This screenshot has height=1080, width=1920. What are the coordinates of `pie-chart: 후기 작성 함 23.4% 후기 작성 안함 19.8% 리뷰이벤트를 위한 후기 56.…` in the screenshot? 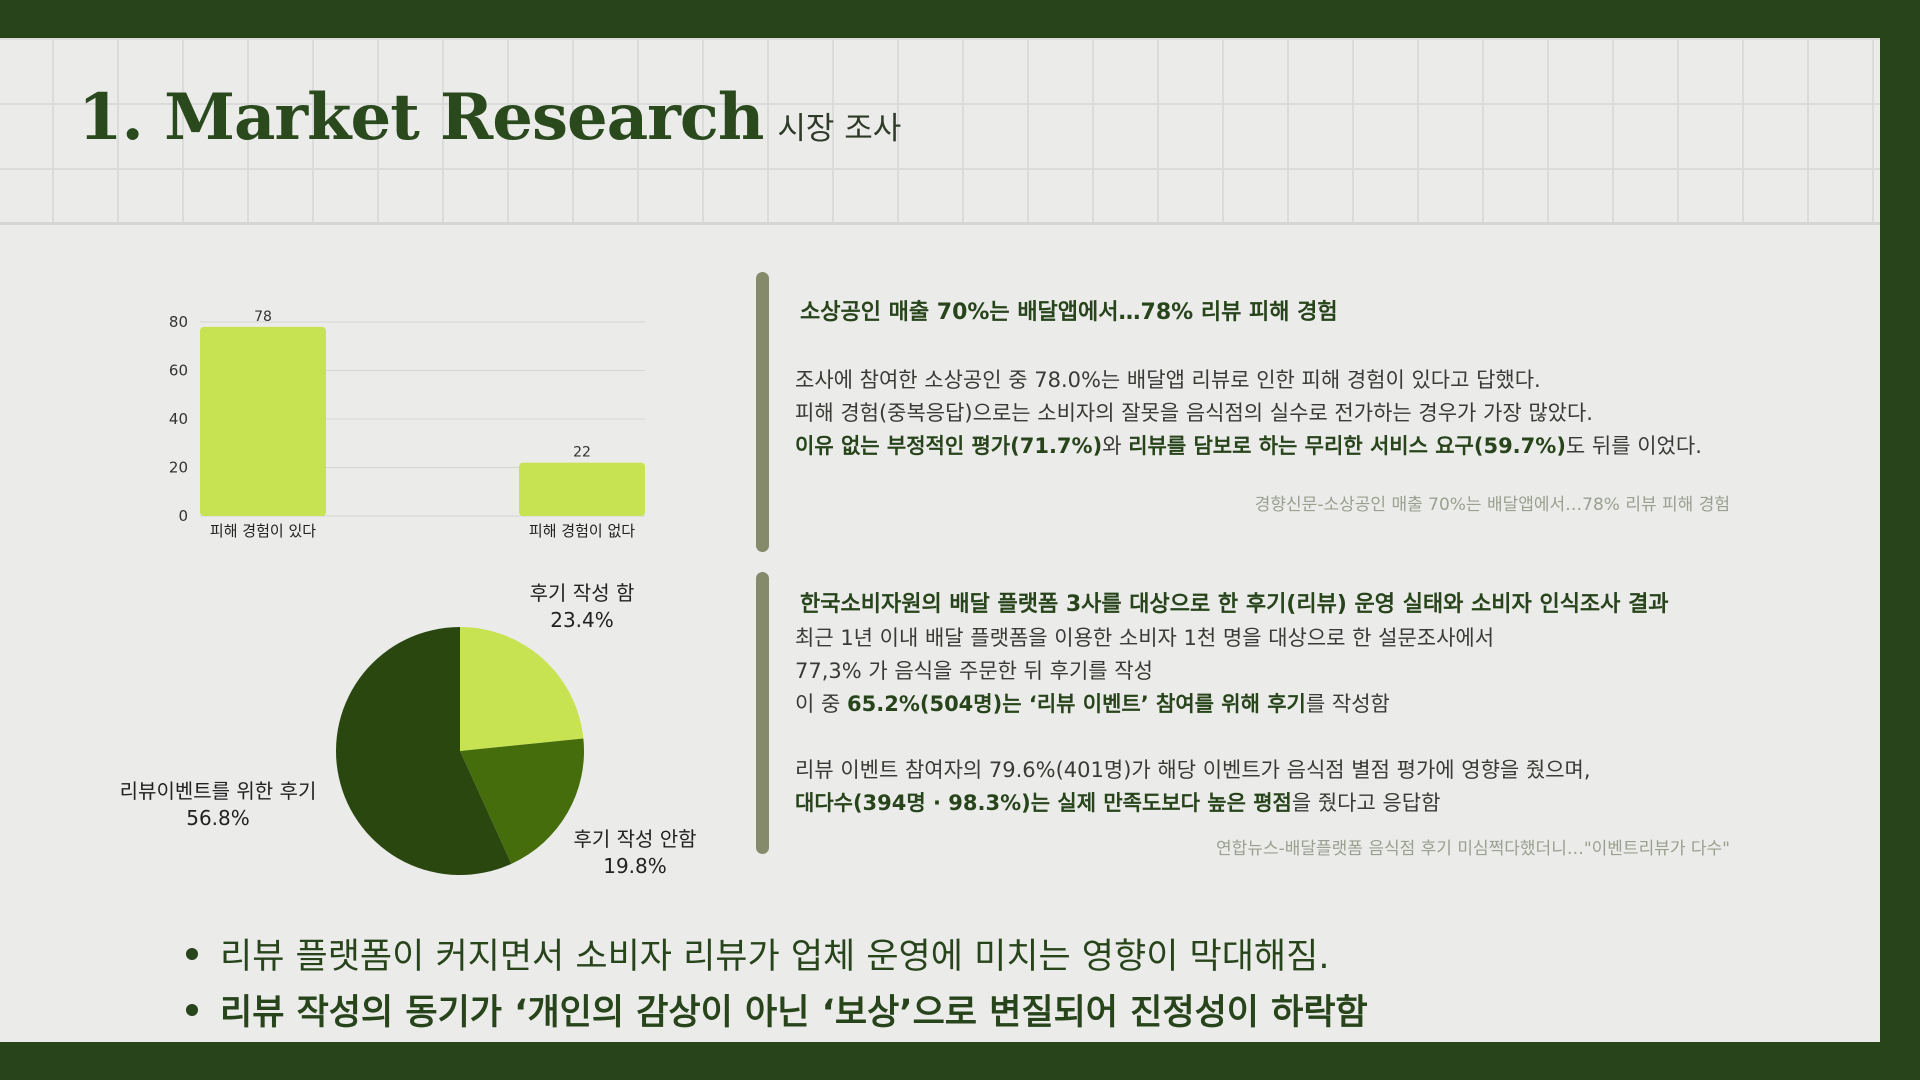 It's located at (408, 729).